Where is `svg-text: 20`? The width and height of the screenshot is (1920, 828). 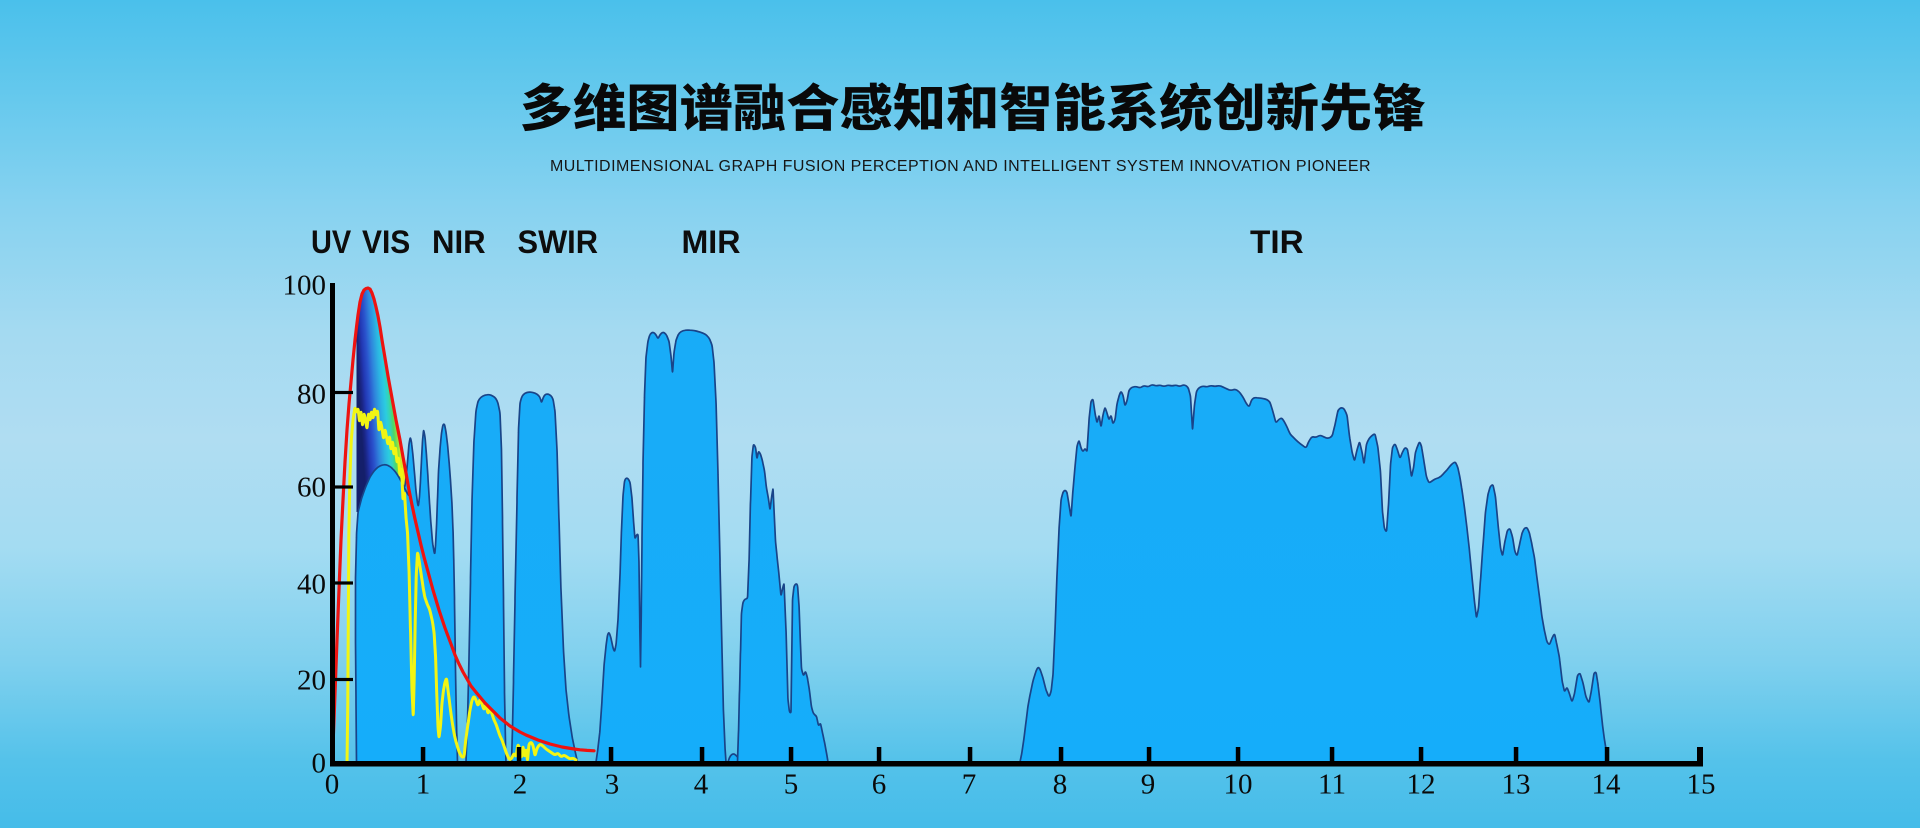 svg-text: 20 is located at coordinates (311, 681).